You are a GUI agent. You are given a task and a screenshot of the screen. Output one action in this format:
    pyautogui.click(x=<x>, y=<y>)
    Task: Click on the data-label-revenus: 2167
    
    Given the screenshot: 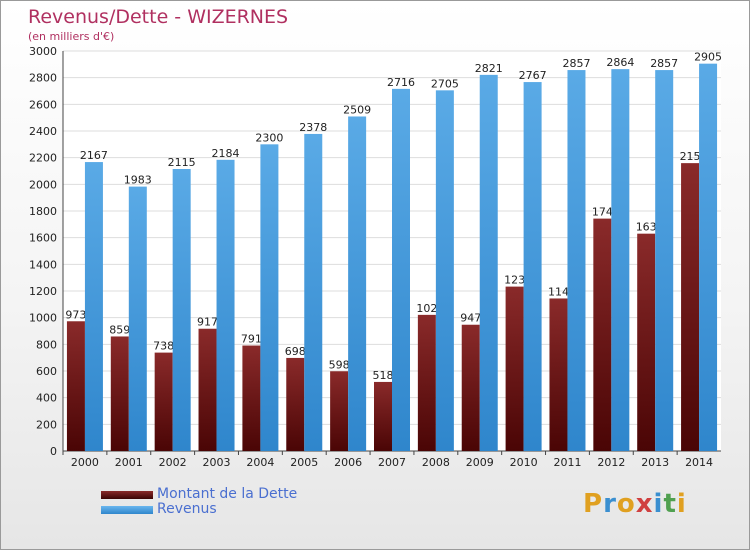 What is the action you would take?
    pyautogui.click(x=94, y=155)
    